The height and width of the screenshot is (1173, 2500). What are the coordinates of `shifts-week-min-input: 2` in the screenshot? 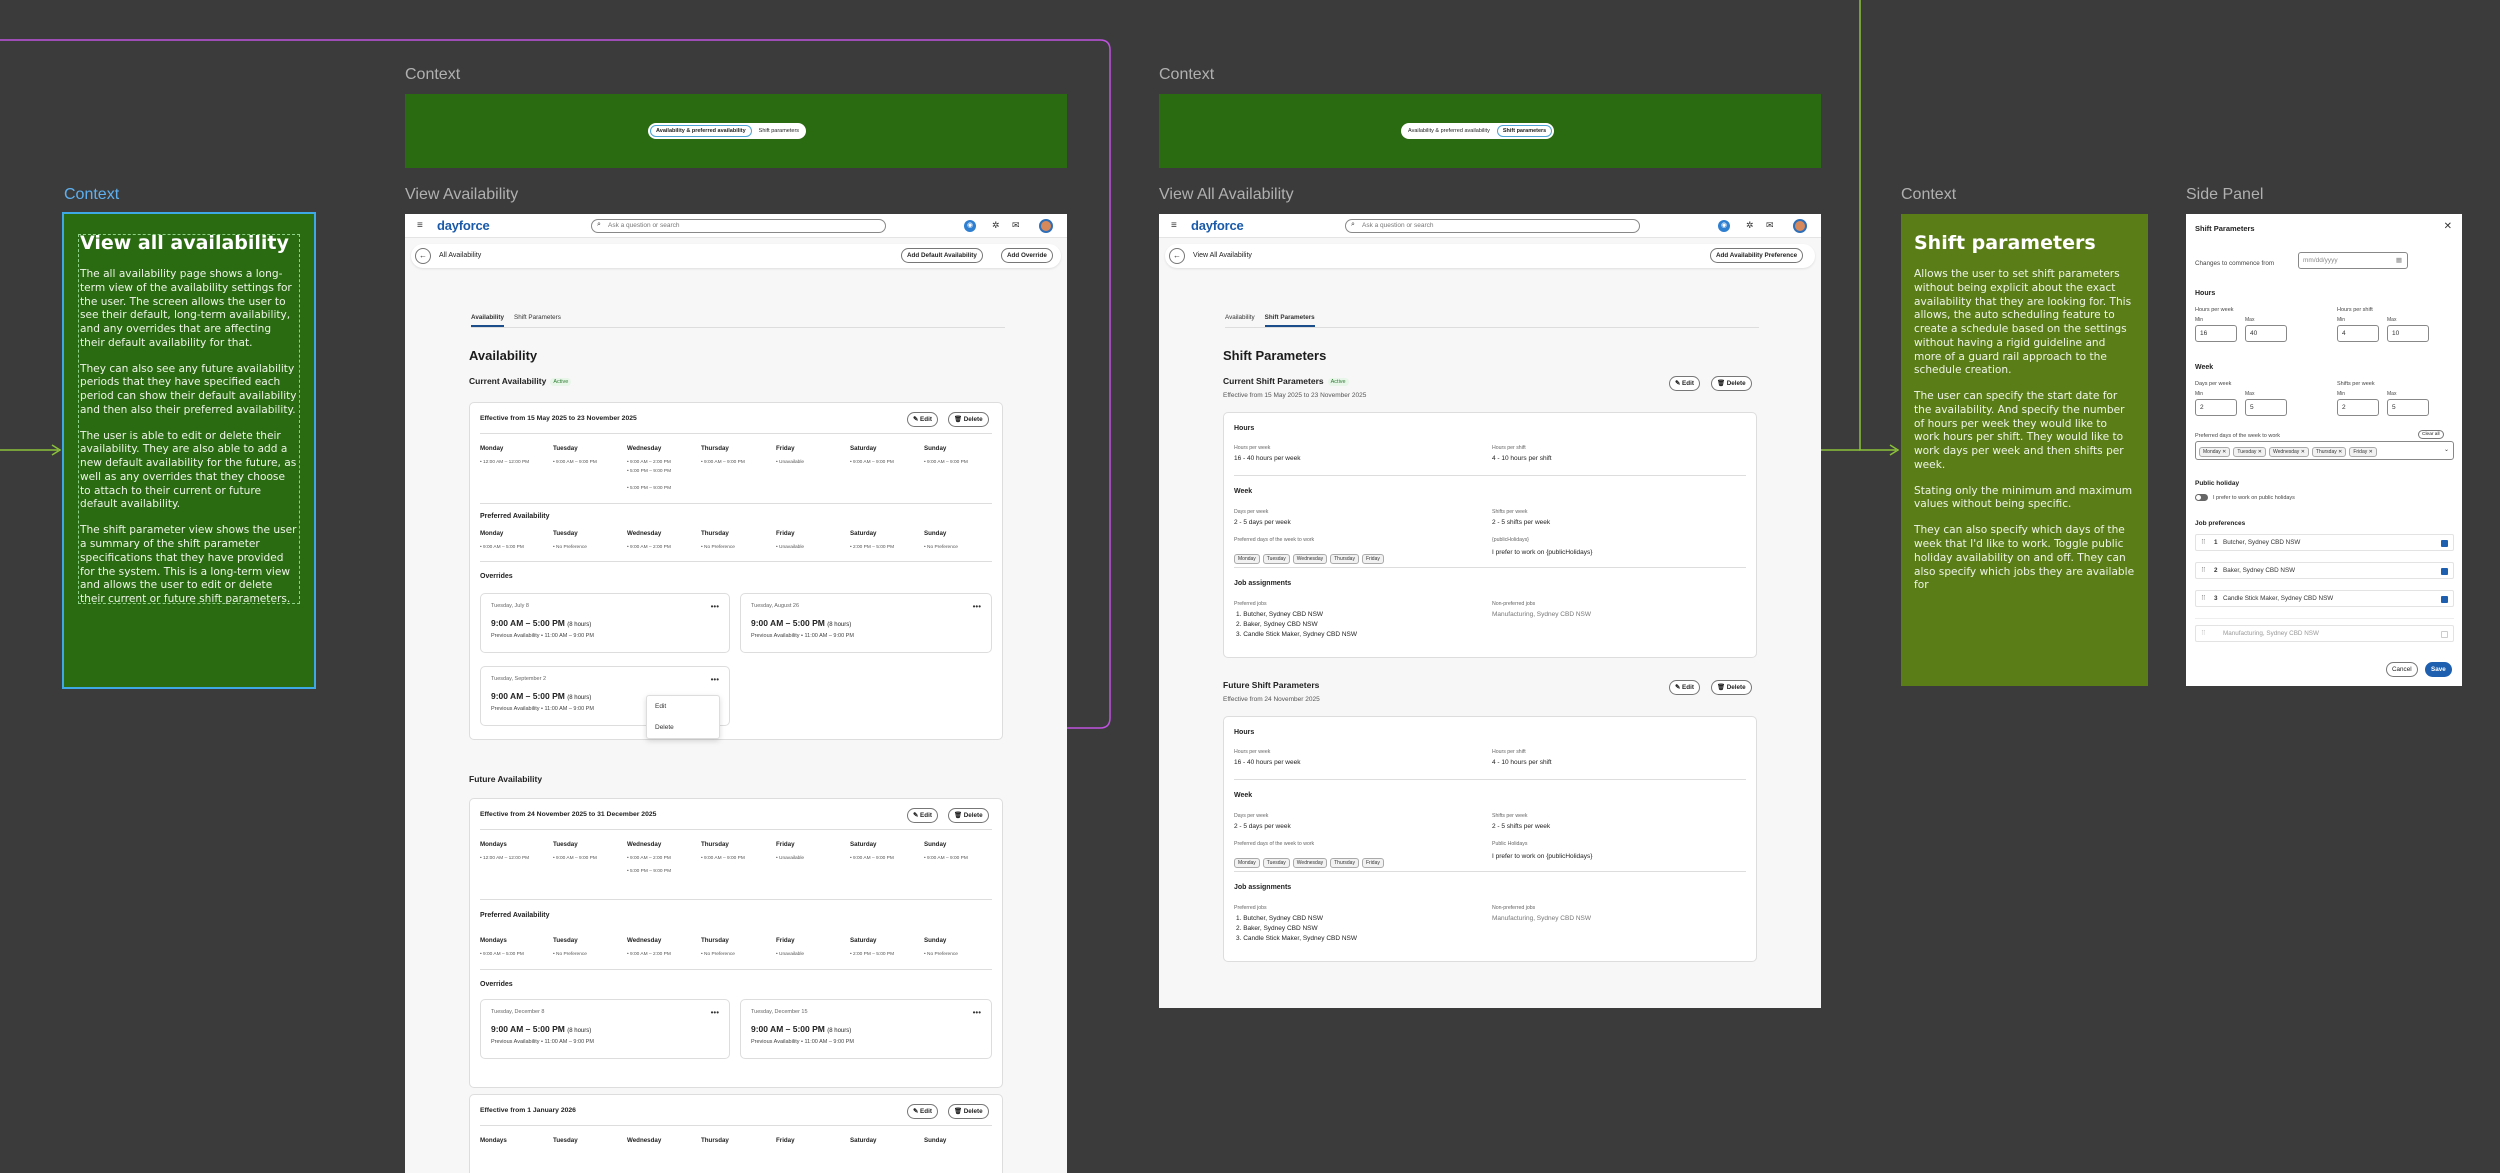 It's located at (2358, 407).